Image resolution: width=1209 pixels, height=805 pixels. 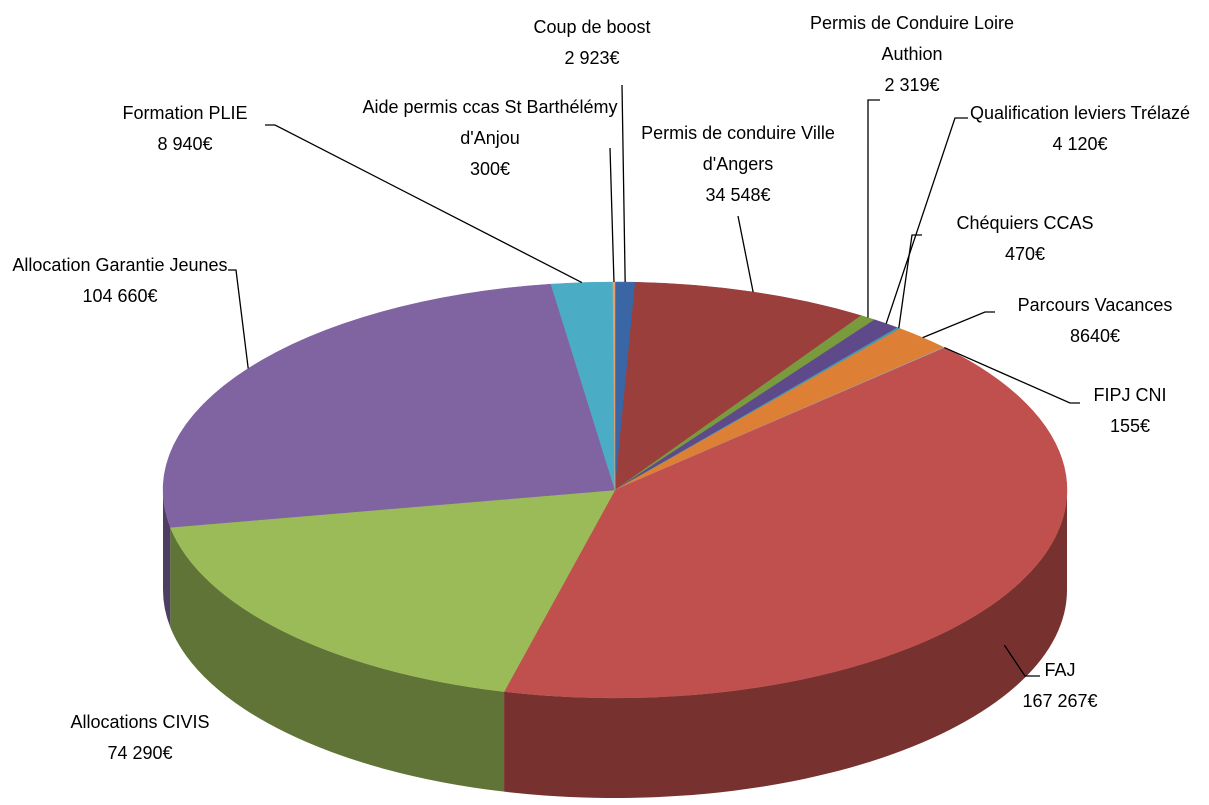 I want to click on category-label: Permis de conduire Ville d'Angers, so click(x=738, y=148).